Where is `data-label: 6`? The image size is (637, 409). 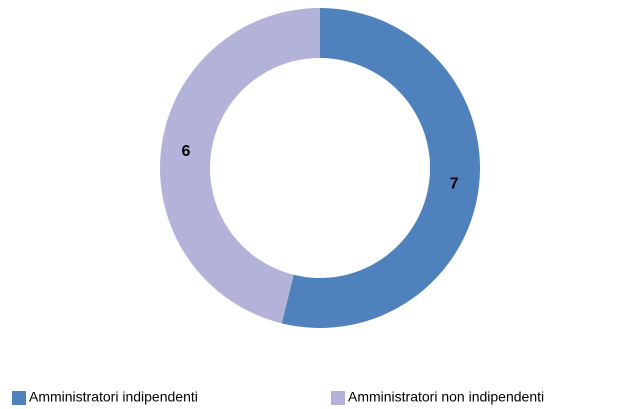
data-label: 6 is located at coordinates (186, 151).